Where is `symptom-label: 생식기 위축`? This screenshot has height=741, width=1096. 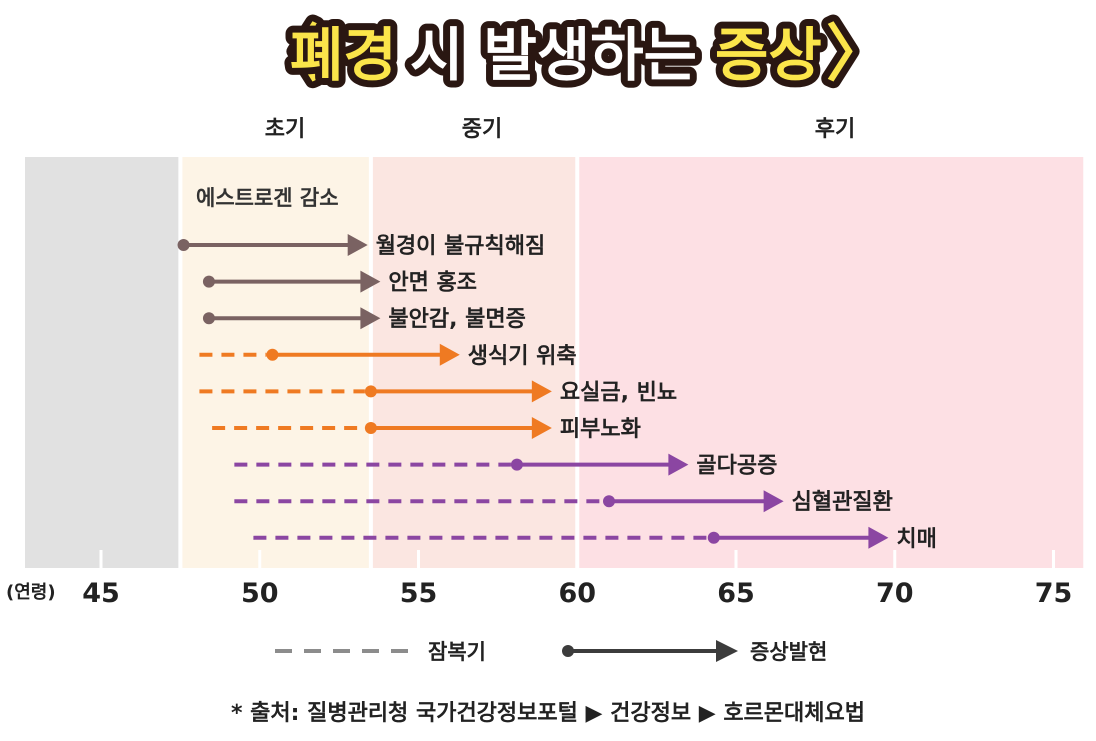 symptom-label: 생식기 위축 is located at coordinates (522, 356).